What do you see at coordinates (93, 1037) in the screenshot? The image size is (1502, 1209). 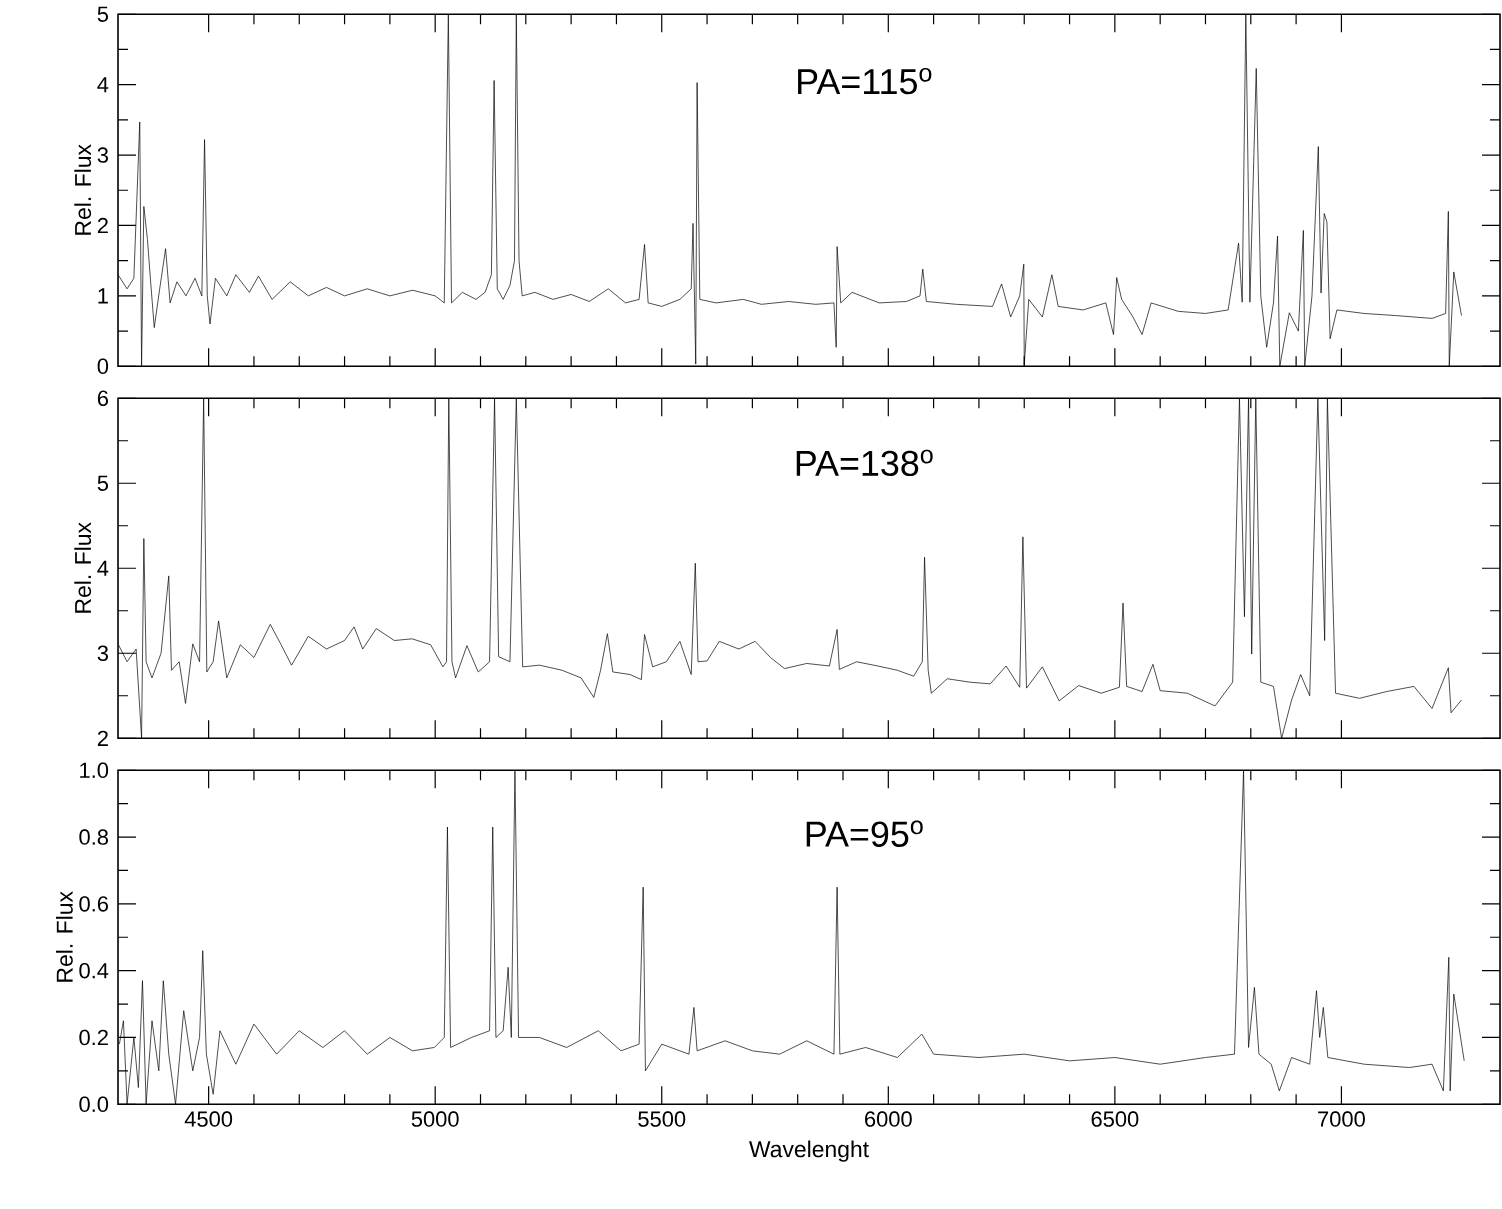 I see `y-tick-label: 0.2` at bounding box center [93, 1037].